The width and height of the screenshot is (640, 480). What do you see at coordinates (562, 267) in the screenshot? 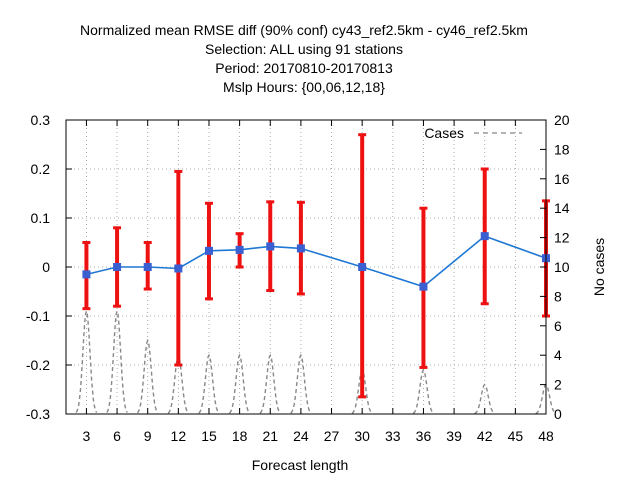
I see `y2-tick-label: 10` at bounding box center [562, 267].